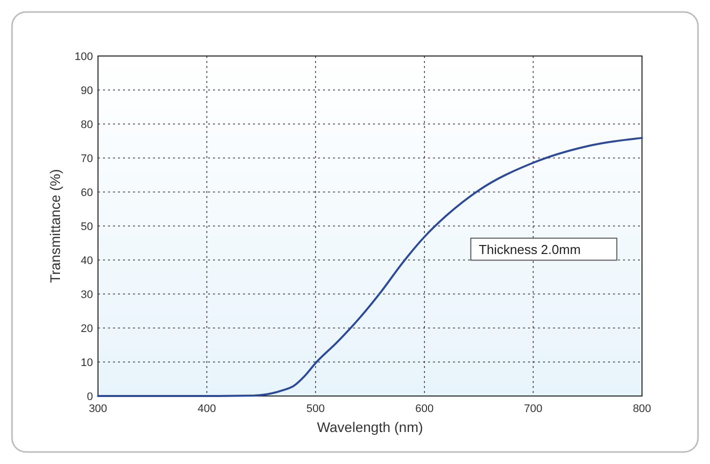 Image resolution: width=710 pixels, height=464 pixels. I want to click on y-tick-label: 20, so click(86, 329).